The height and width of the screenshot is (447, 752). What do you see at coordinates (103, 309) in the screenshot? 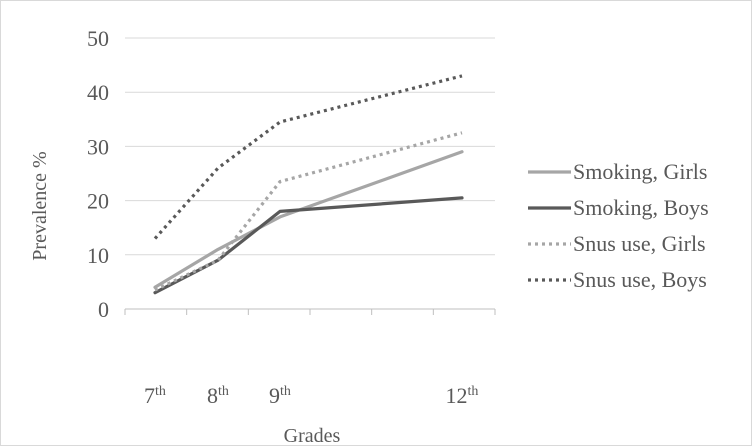
I see `y-tick-label: 0` at bounding box center [103, 309].